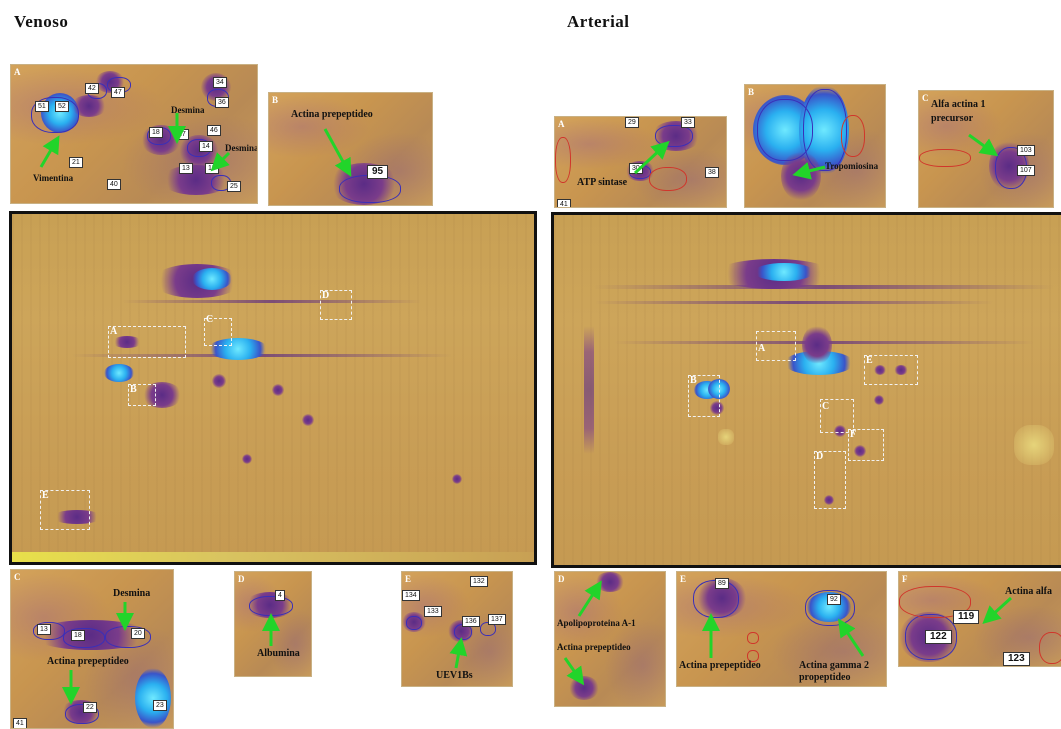 The image size is (1061, 729). I want to click on gel-bottom-edge, so click(273, 557).